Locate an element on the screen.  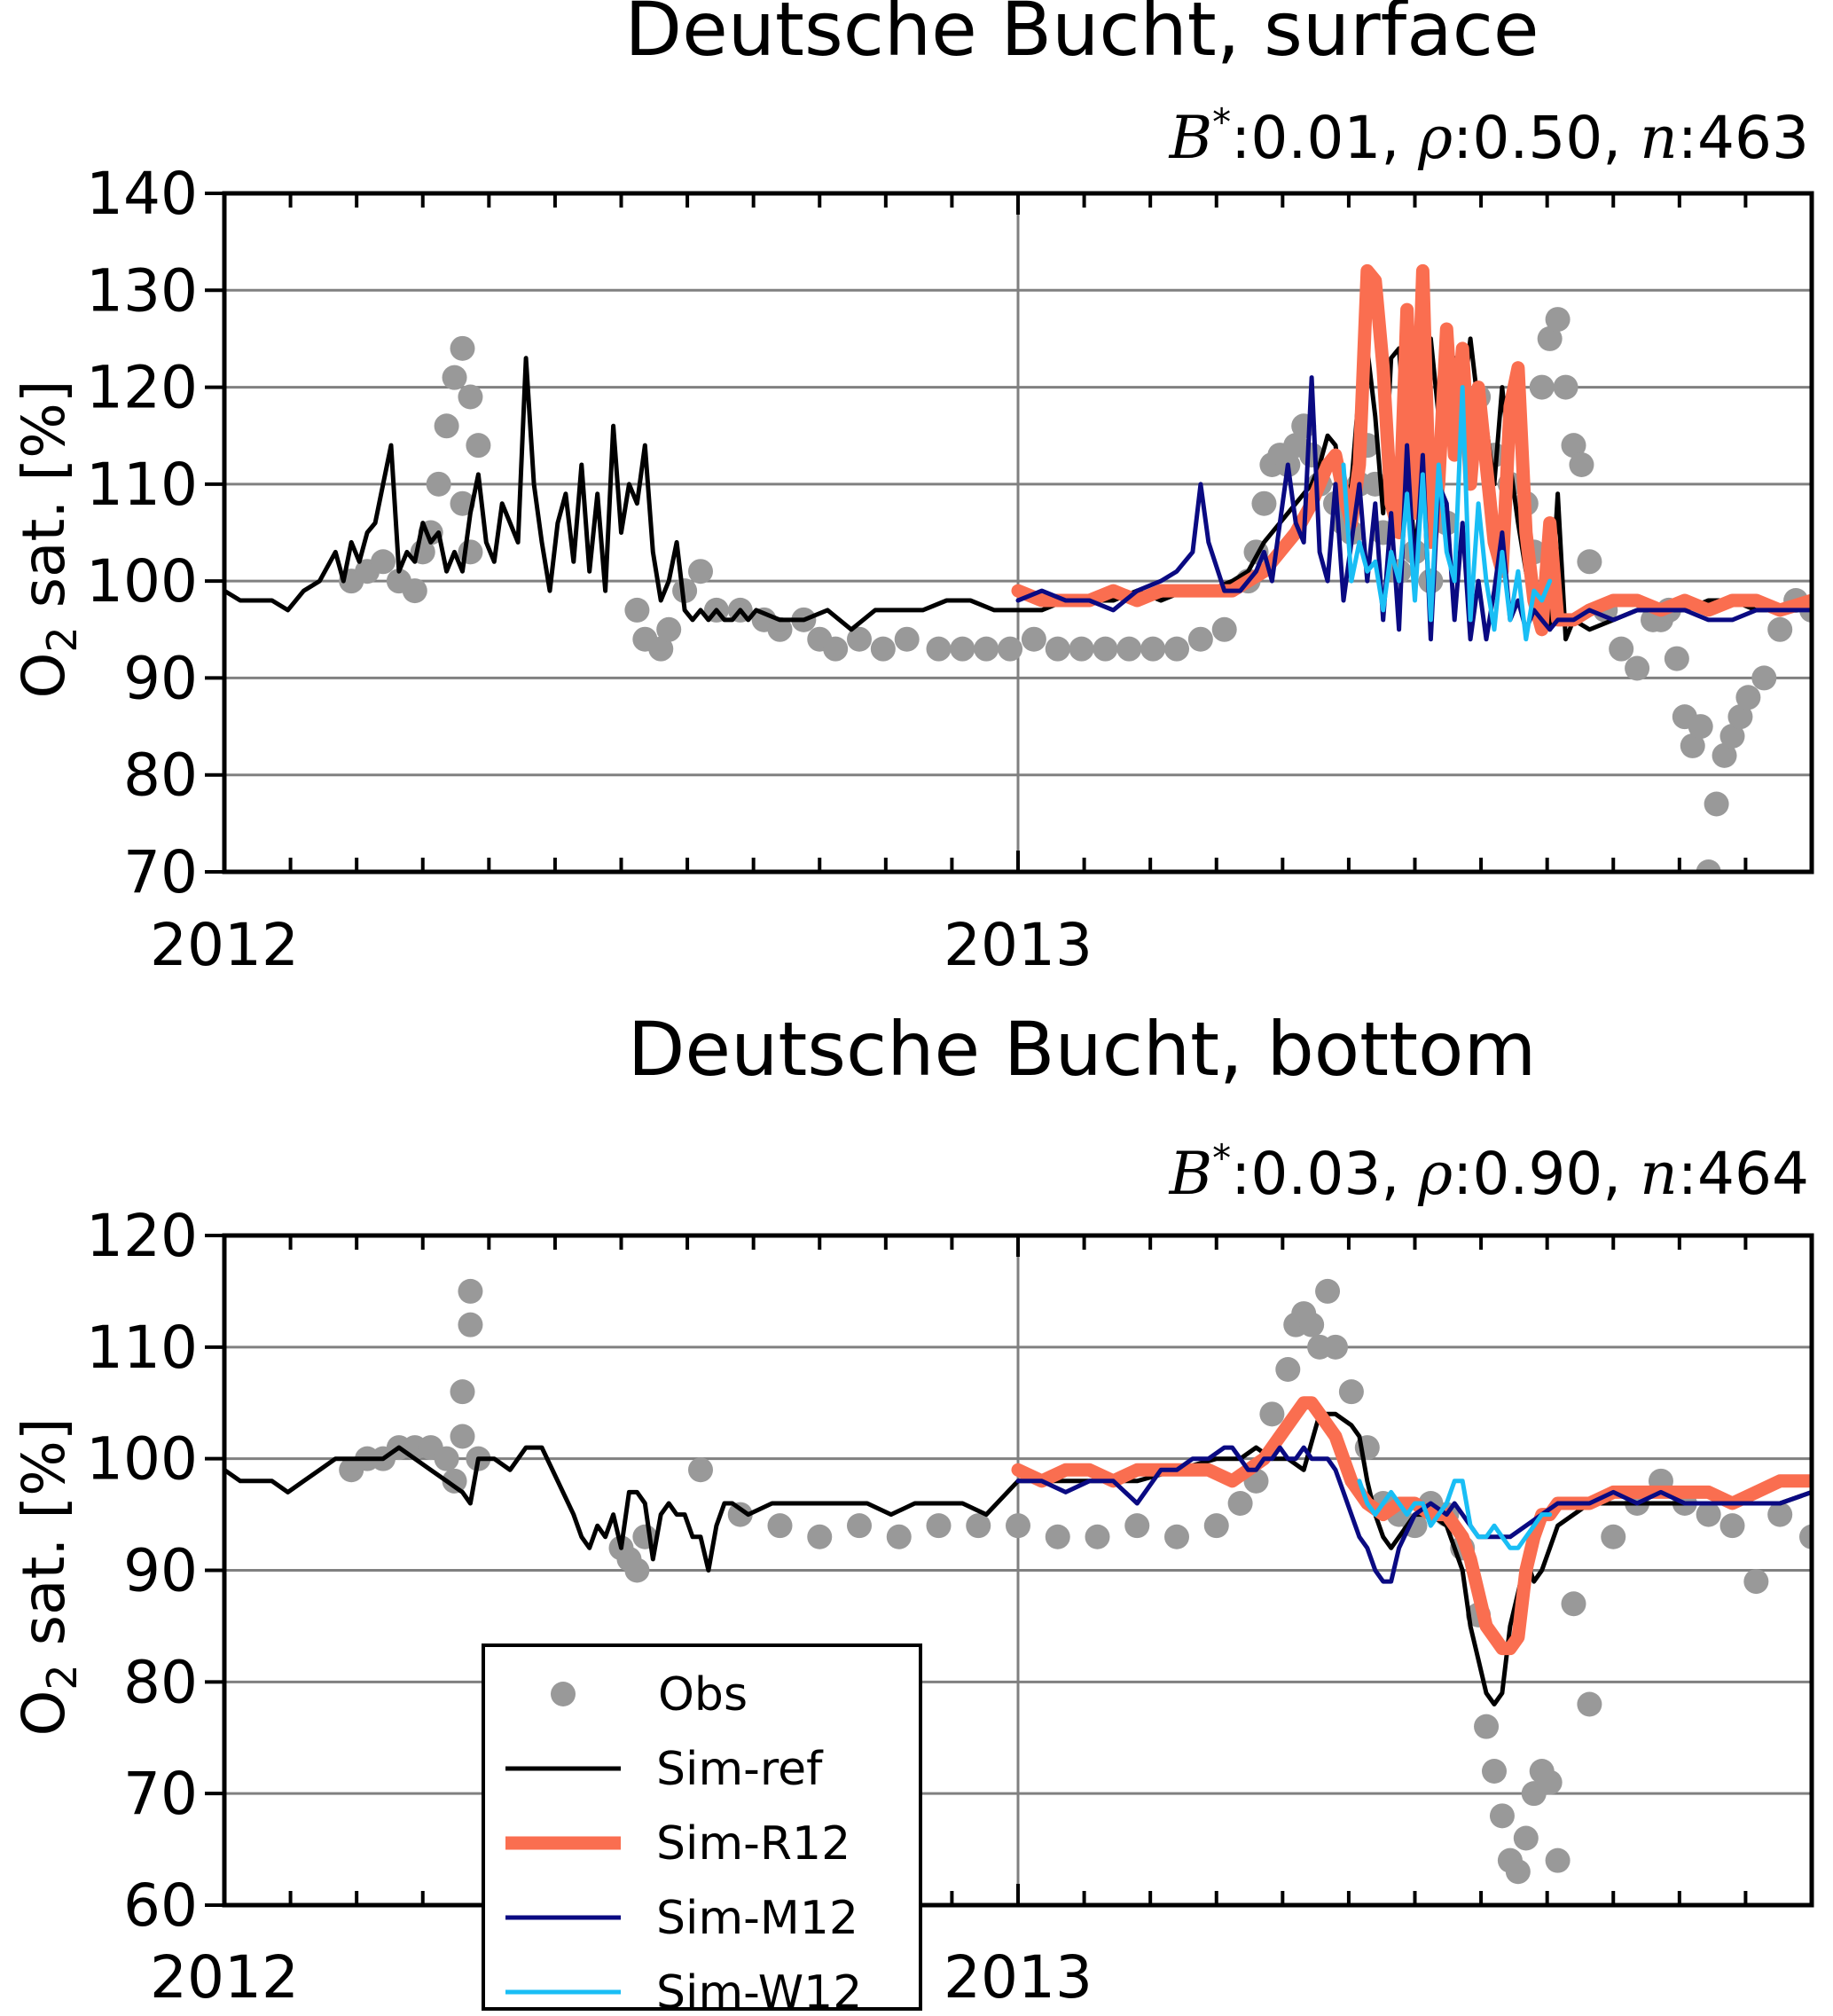
y-axis-label: O2 sat. [%] is located at coordinates (48, 539).